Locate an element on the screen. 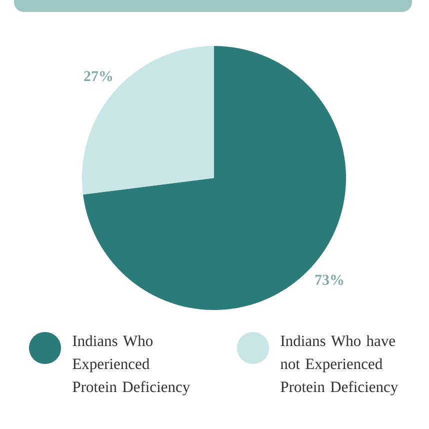 The image size is (429, 429). data-label: 27% is located at coordinates (98, 76).